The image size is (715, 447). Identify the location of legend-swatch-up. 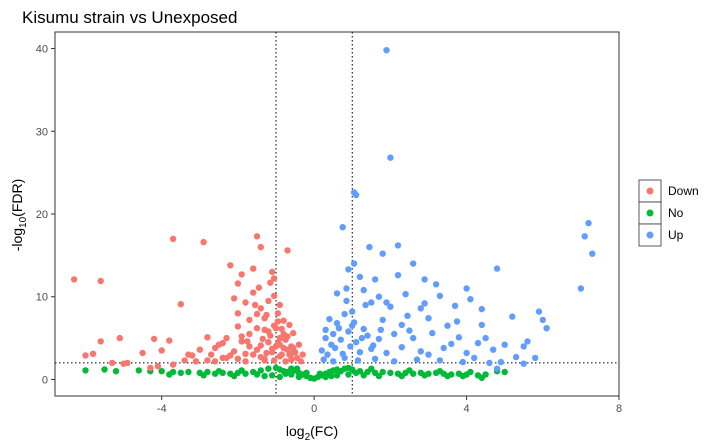
(650, 235).